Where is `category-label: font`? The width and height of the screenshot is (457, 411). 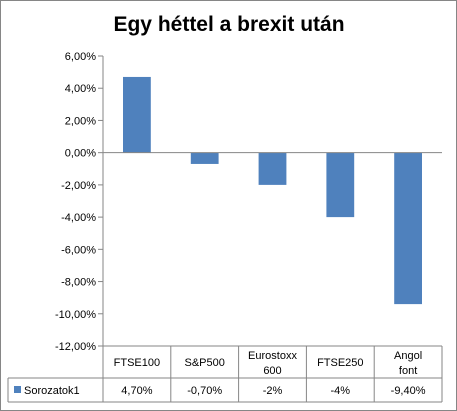
category-label: font is located at coordinates (408, 371).